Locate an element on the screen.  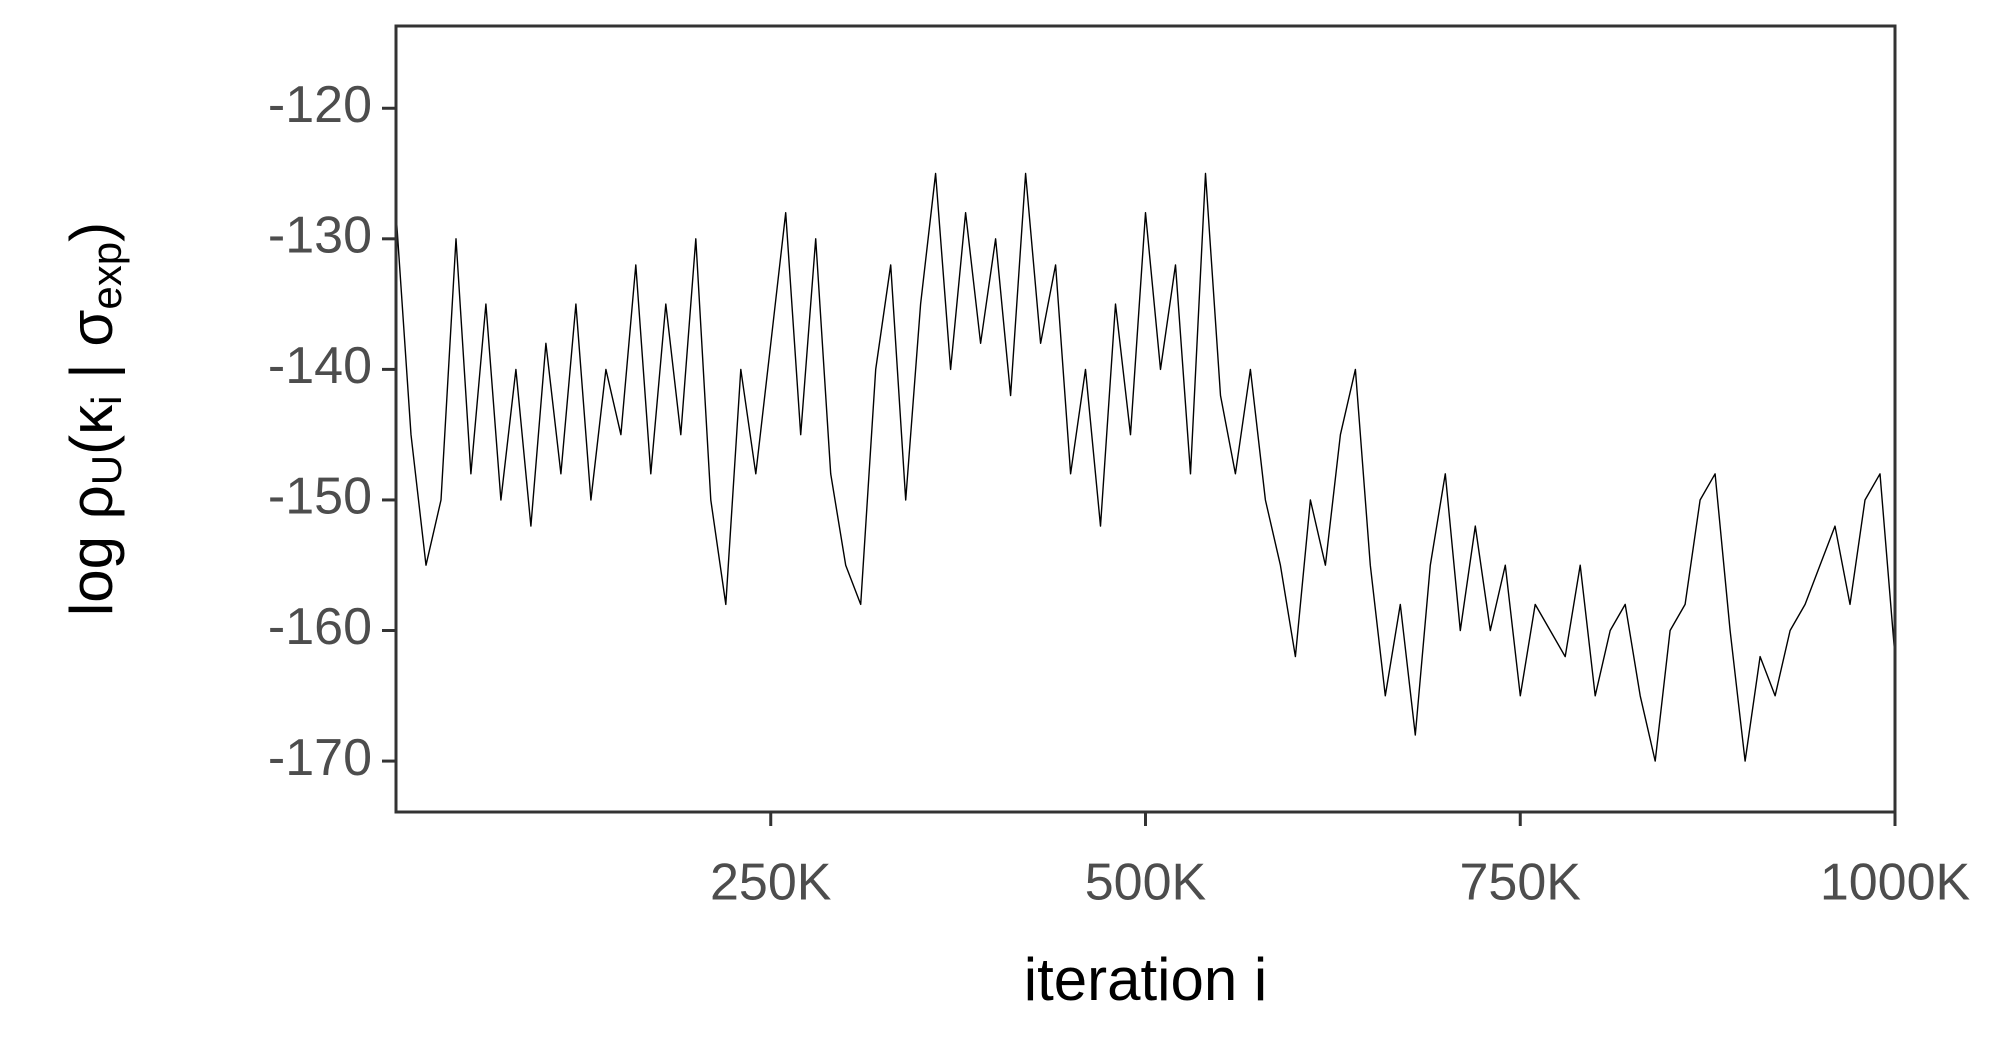
y-axis-title-part: i is located at coordinates (106, 400).